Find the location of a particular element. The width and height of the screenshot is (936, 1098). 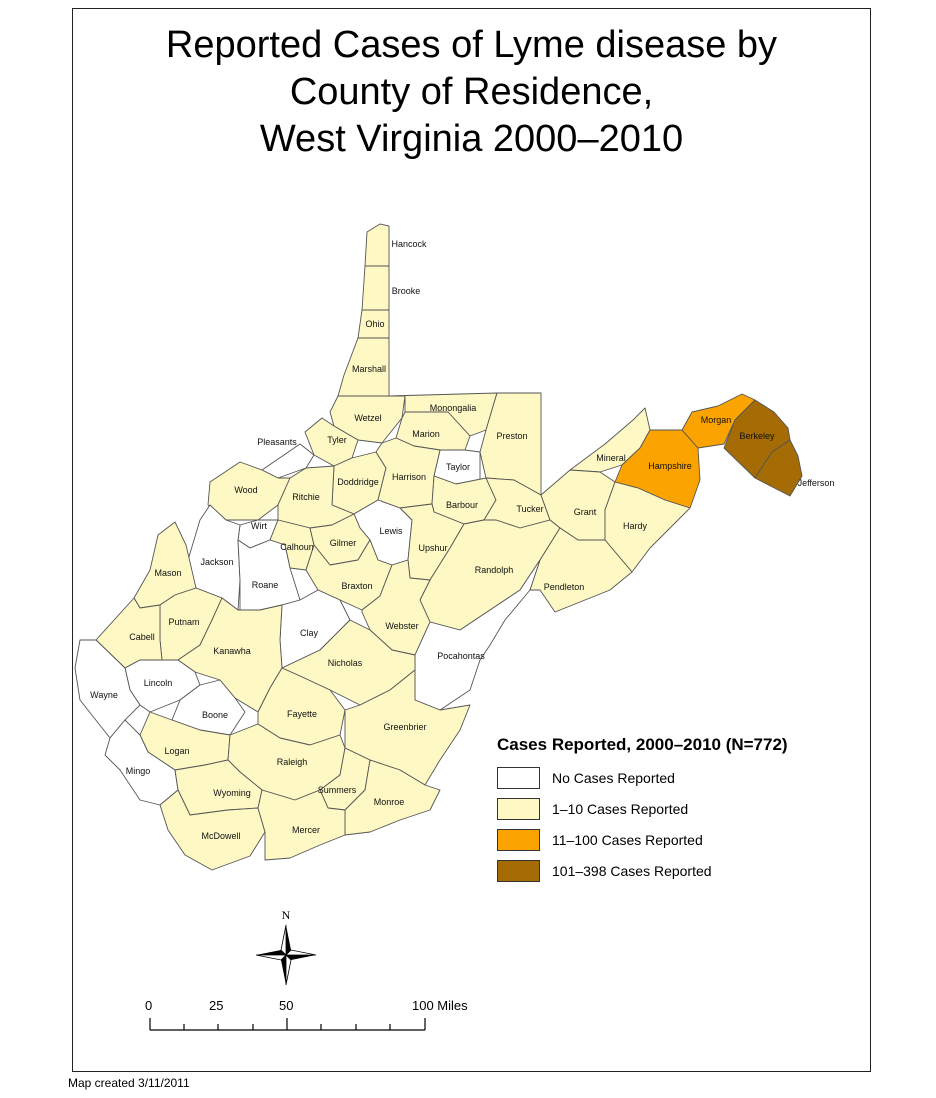

county-label-randolph: Randolph is located at coordinates (494, 570).